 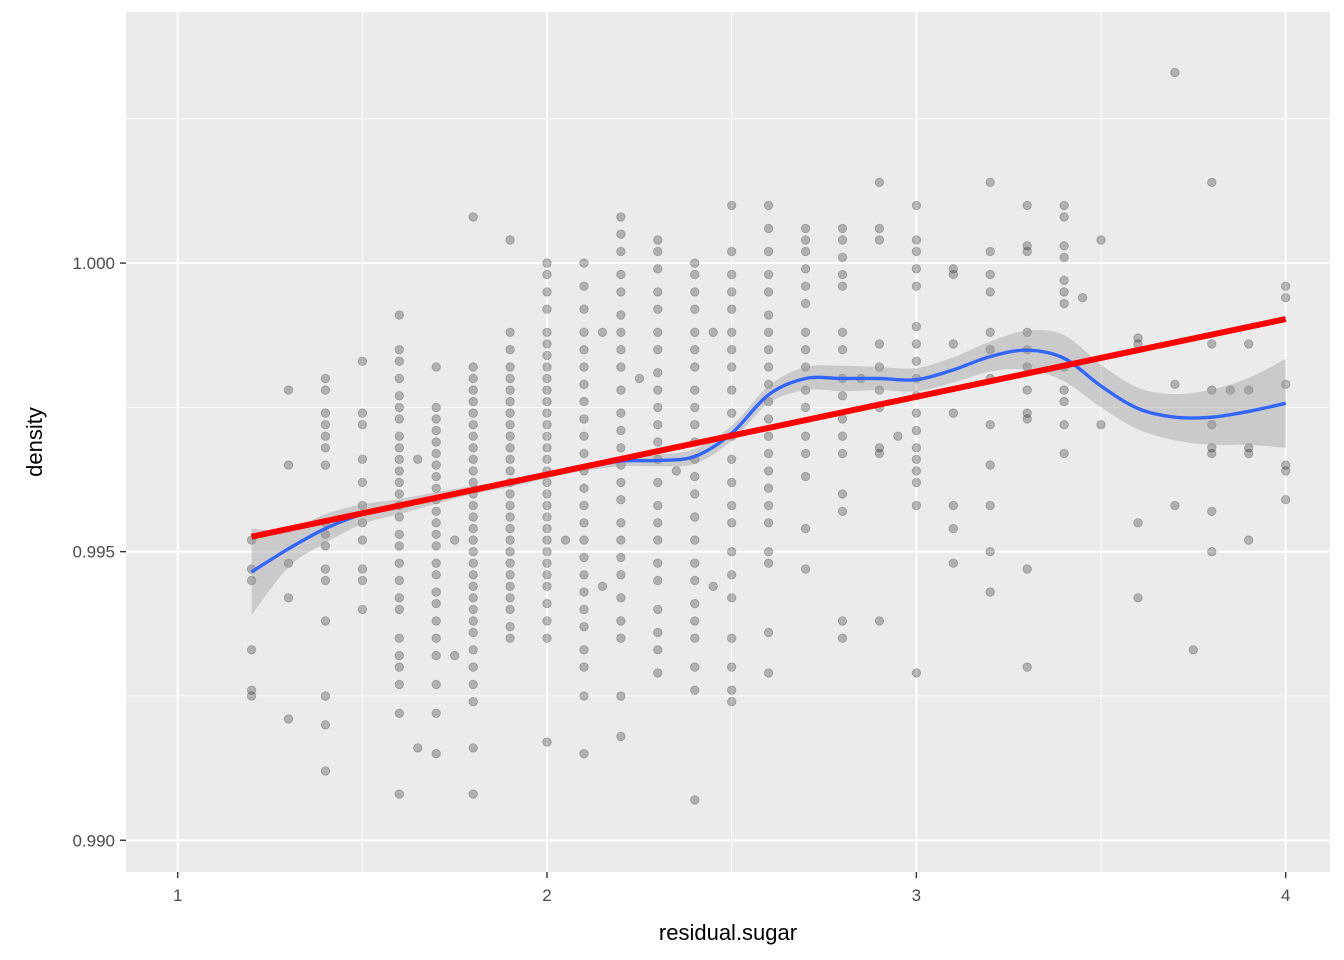 I want to click on x-tick-label: 1, so click(x=177, y=895).